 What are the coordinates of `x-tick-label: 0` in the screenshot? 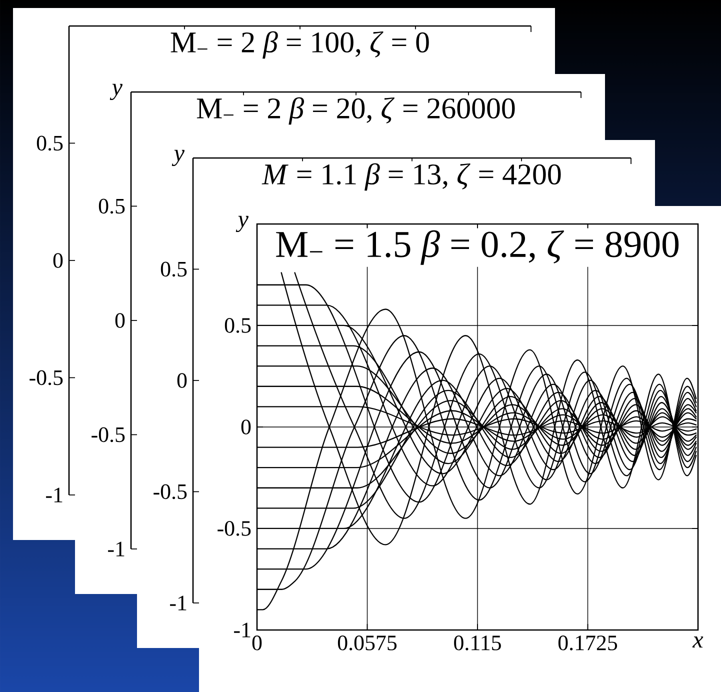 It's located at (257, 643).